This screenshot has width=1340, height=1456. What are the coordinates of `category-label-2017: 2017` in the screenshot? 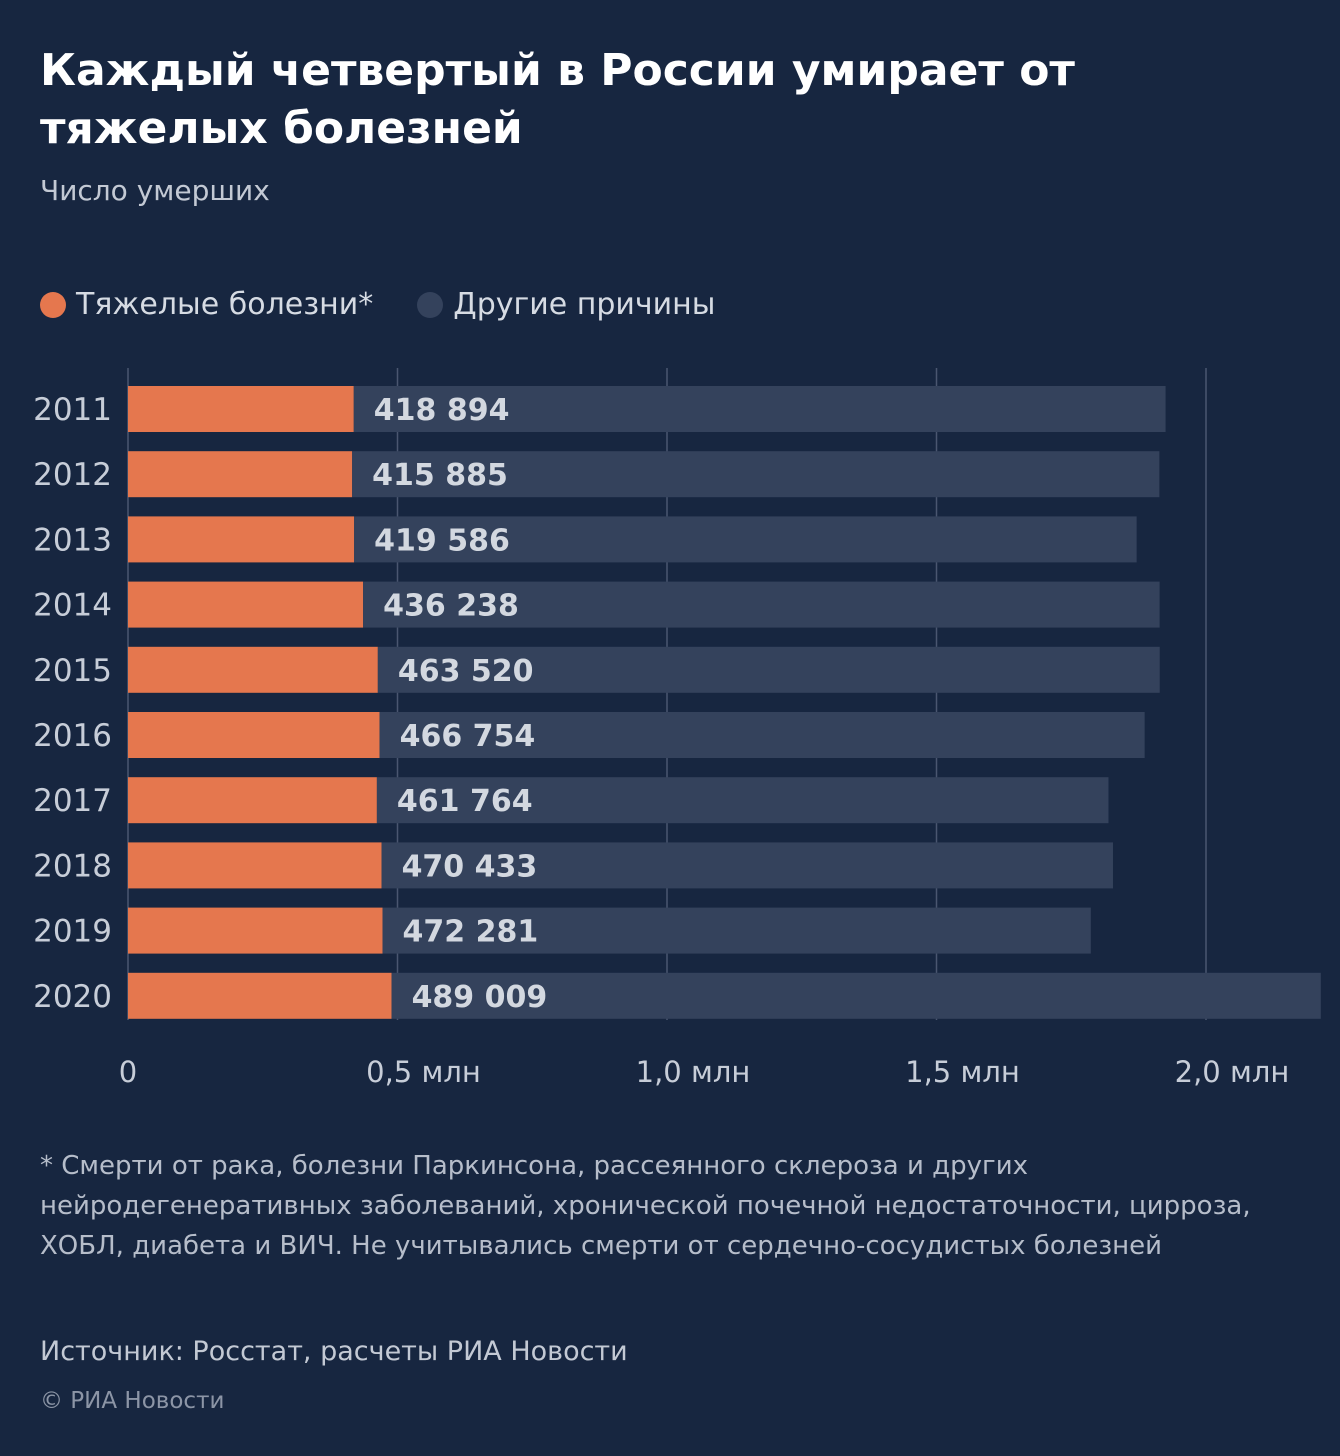 It's located at (72, 801).